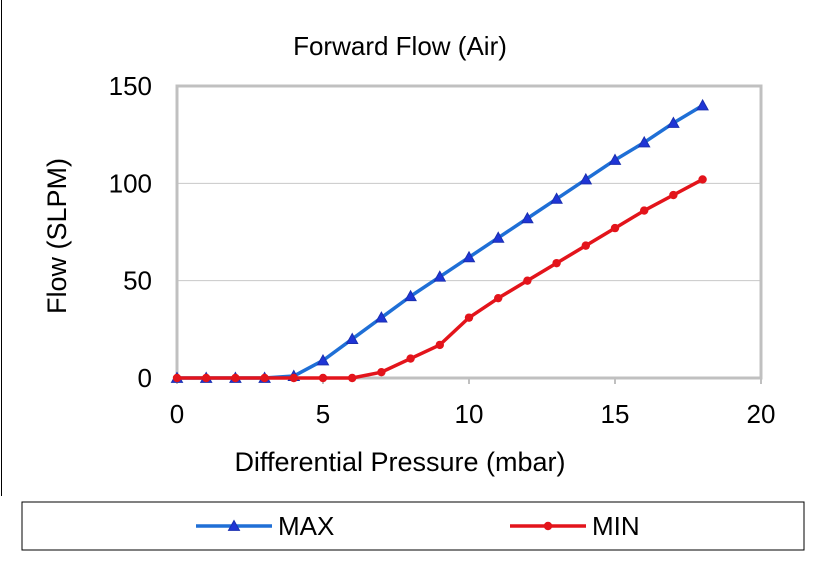  Describe the element at coordinates (137, 281) in the screenshot. I see `y-tick-label: 50` at that location.